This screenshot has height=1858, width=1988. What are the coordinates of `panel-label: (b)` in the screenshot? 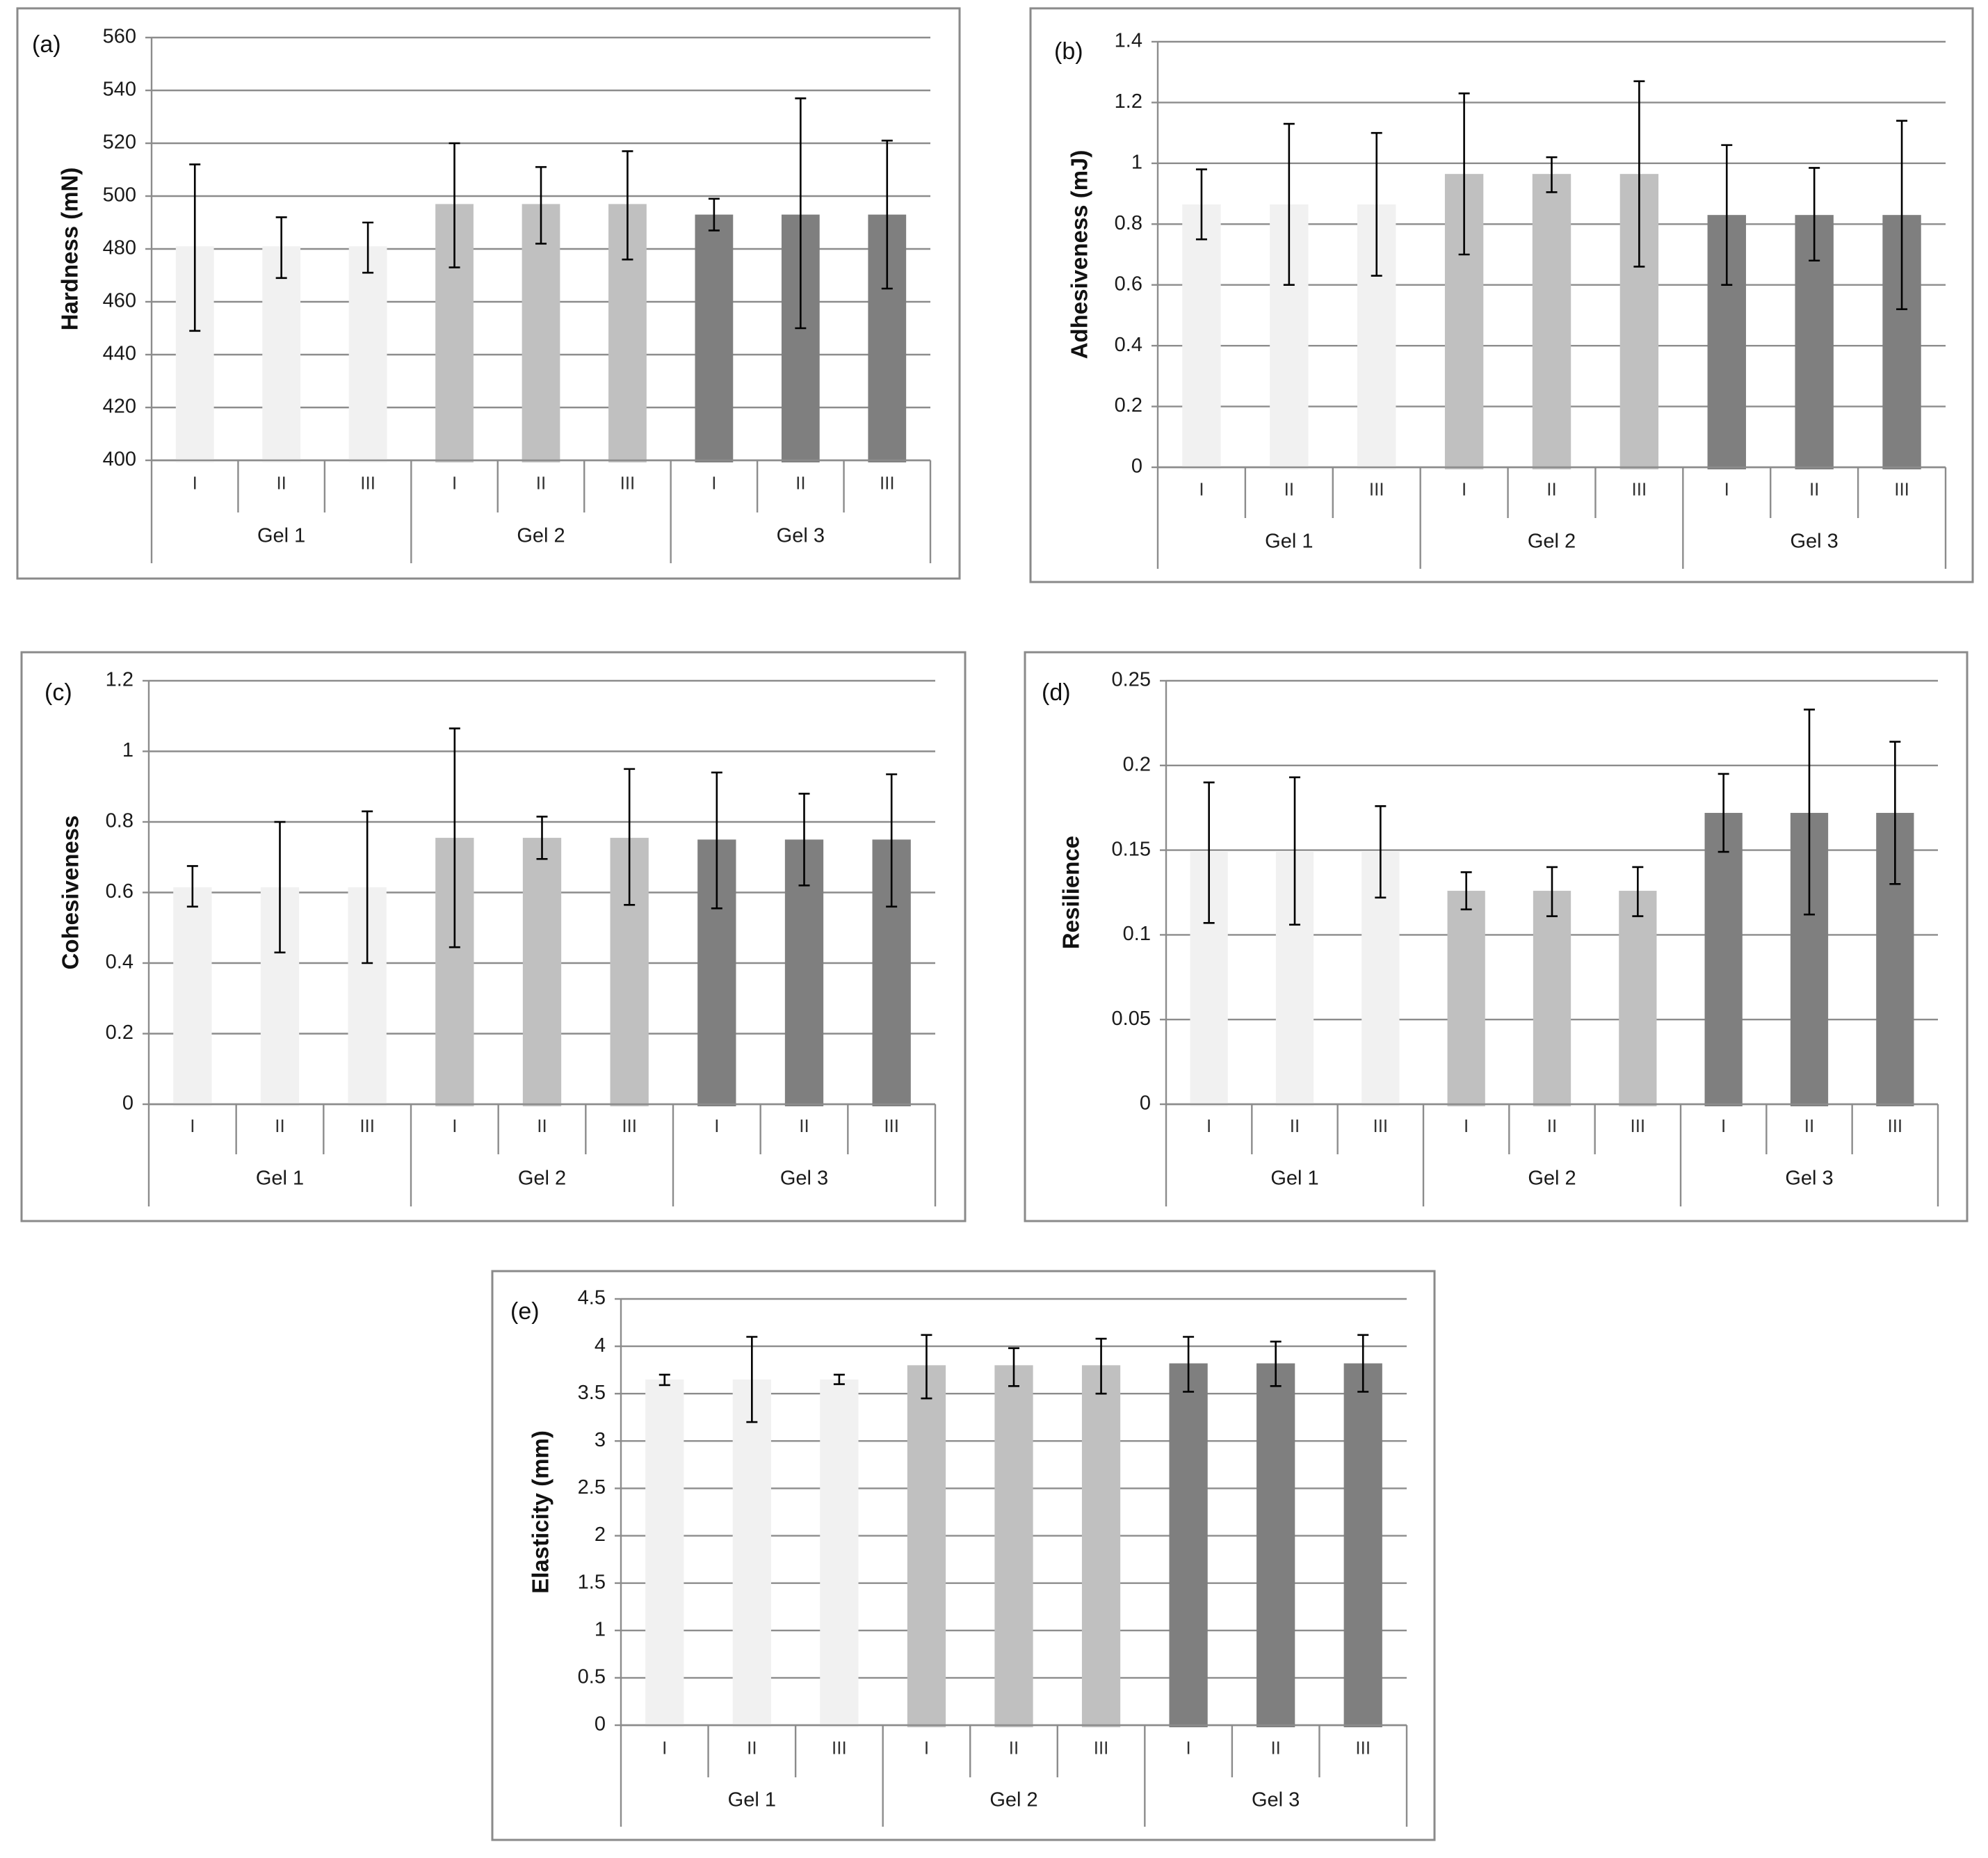 It's located at (1068, 52).